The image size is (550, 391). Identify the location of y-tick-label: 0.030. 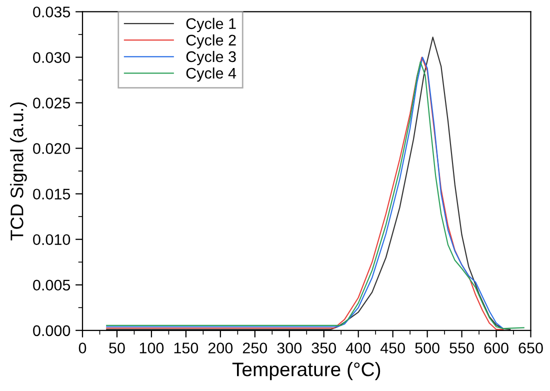
(51, 57).